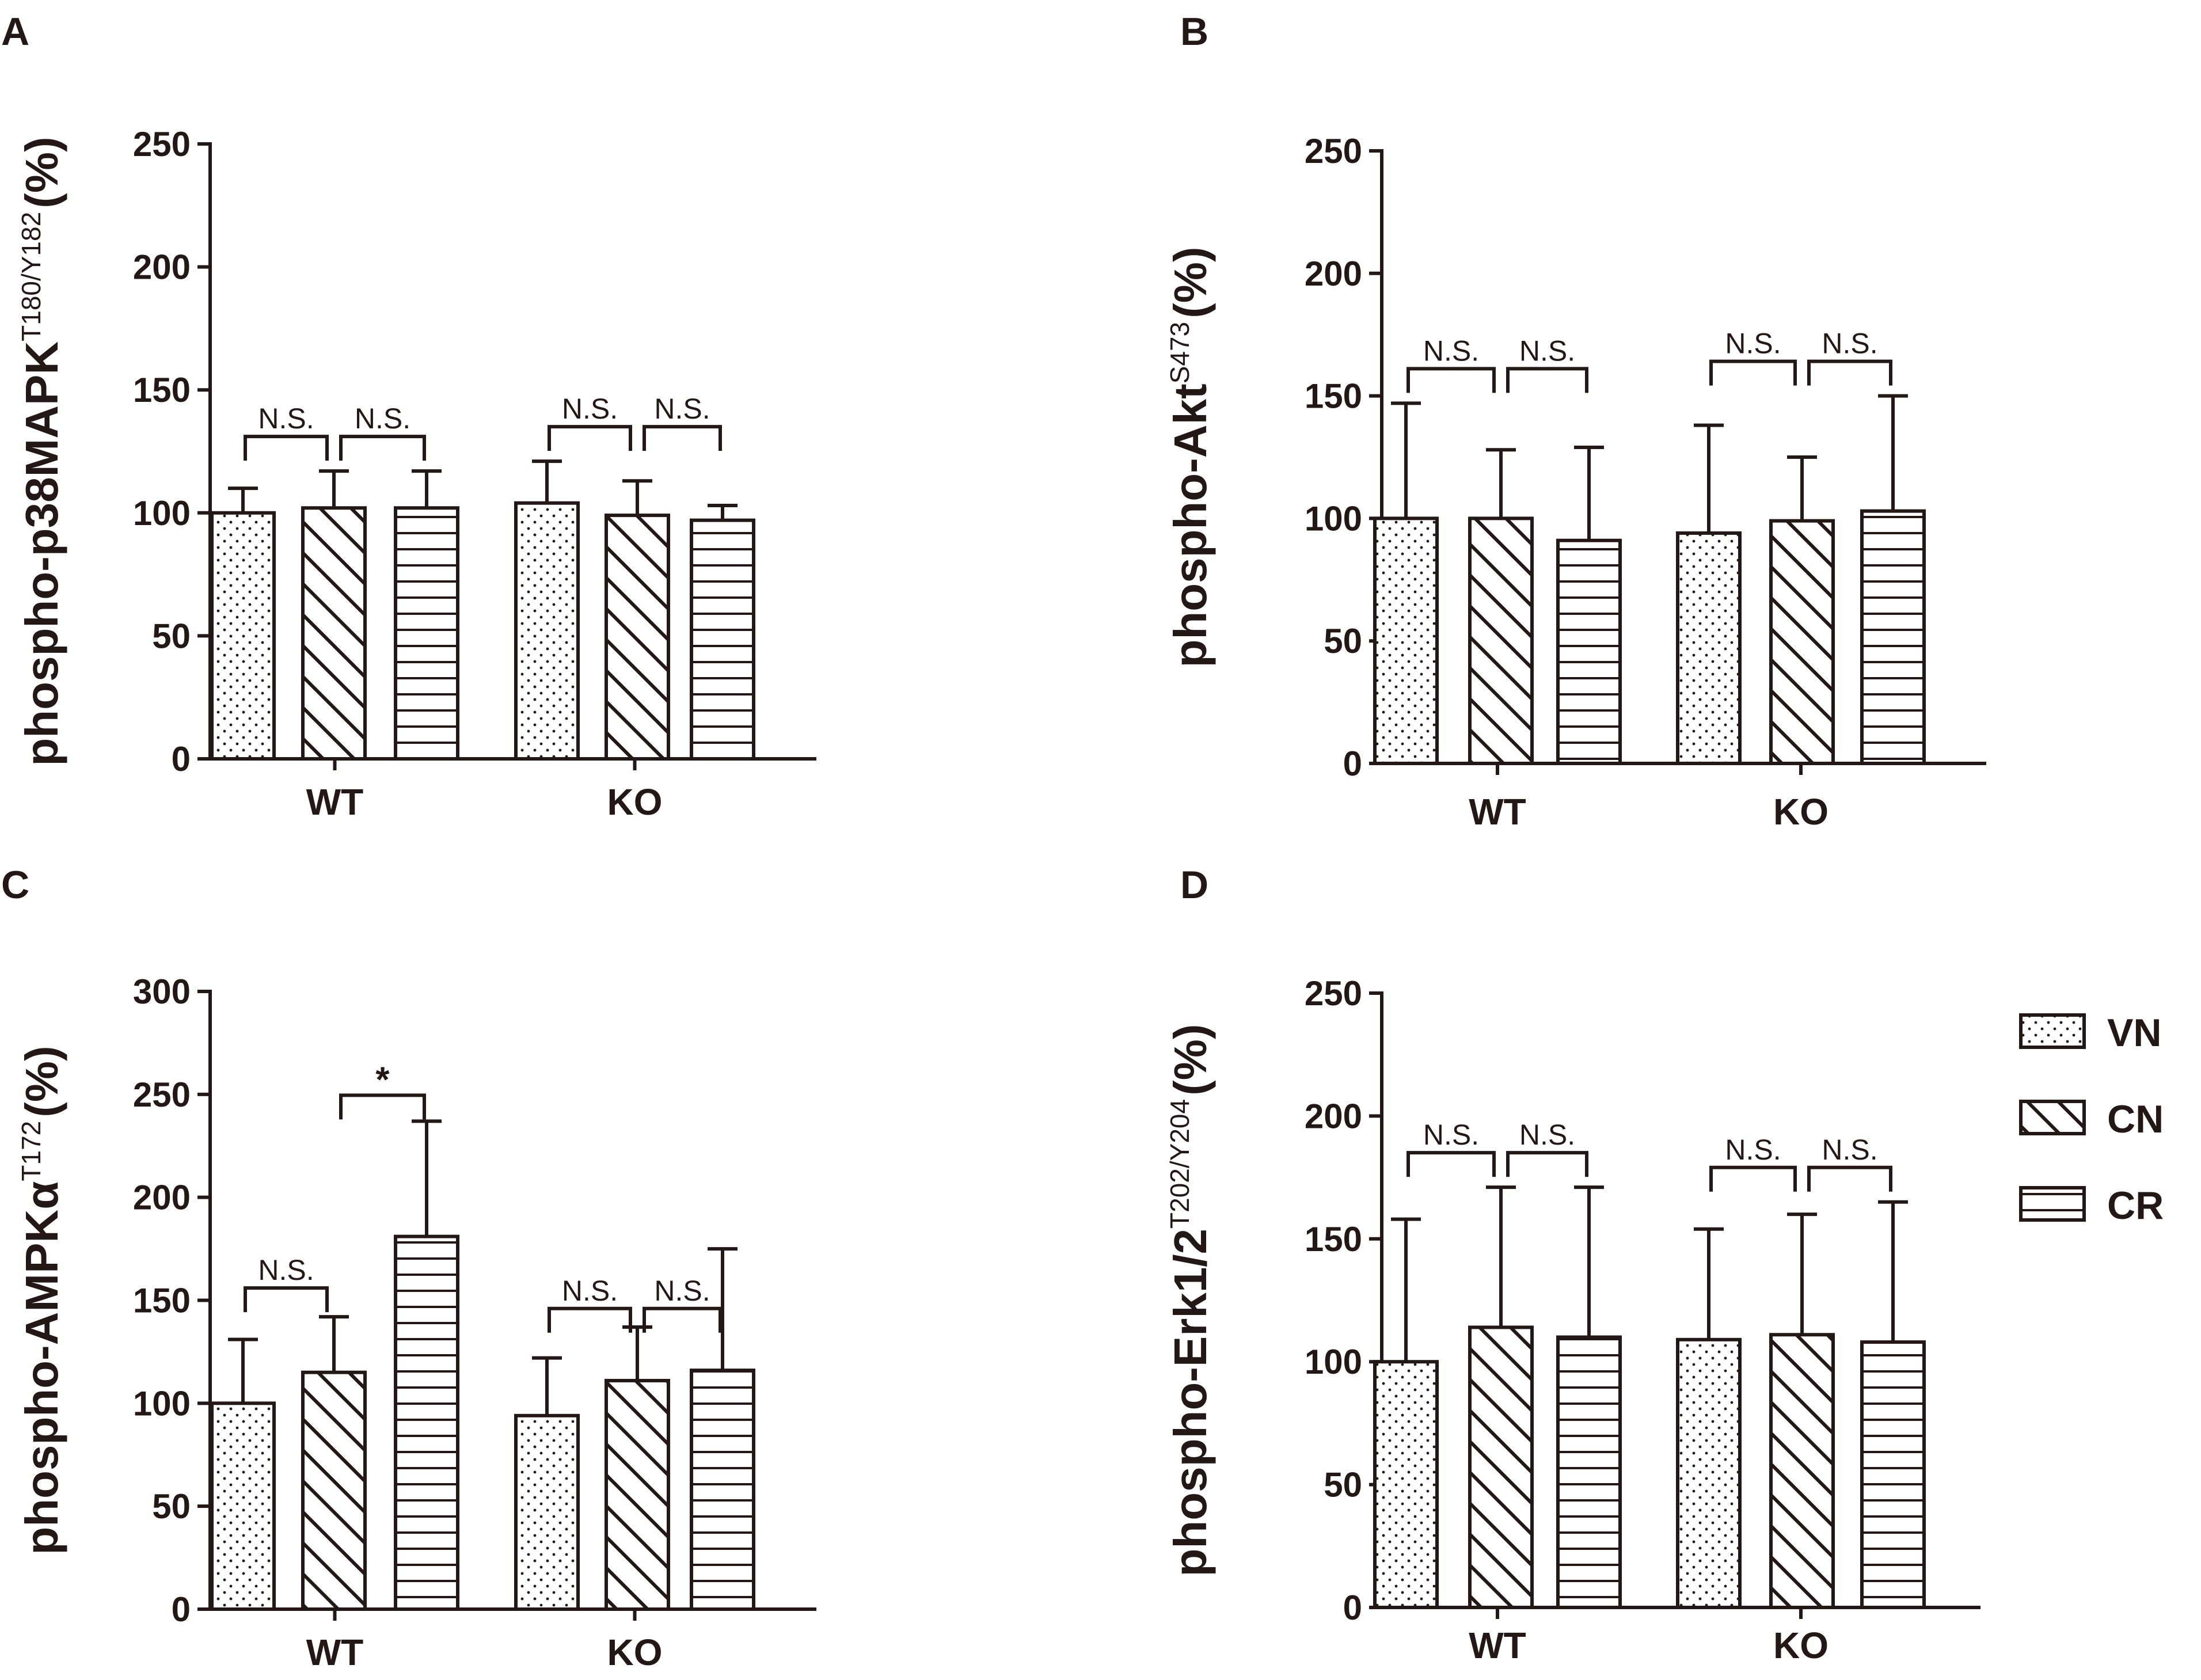 The width and height of the screenshot is (2201, 1680). I want to click on y-axis-title-main: phospho-AMPKα, so click(41, 1368).